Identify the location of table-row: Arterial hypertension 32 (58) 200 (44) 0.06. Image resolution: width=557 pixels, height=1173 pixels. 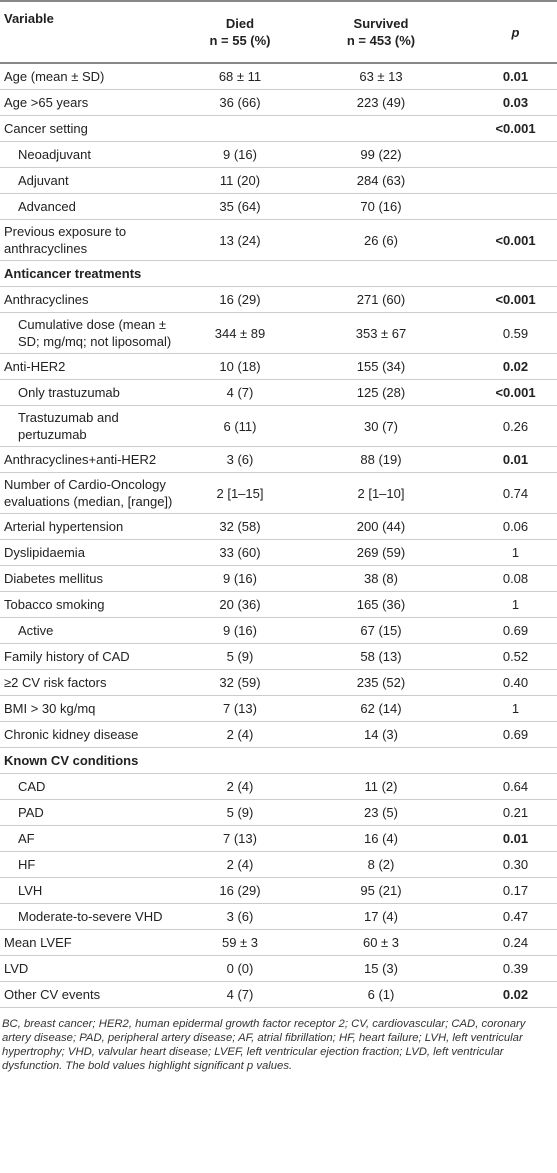
(278, 526).